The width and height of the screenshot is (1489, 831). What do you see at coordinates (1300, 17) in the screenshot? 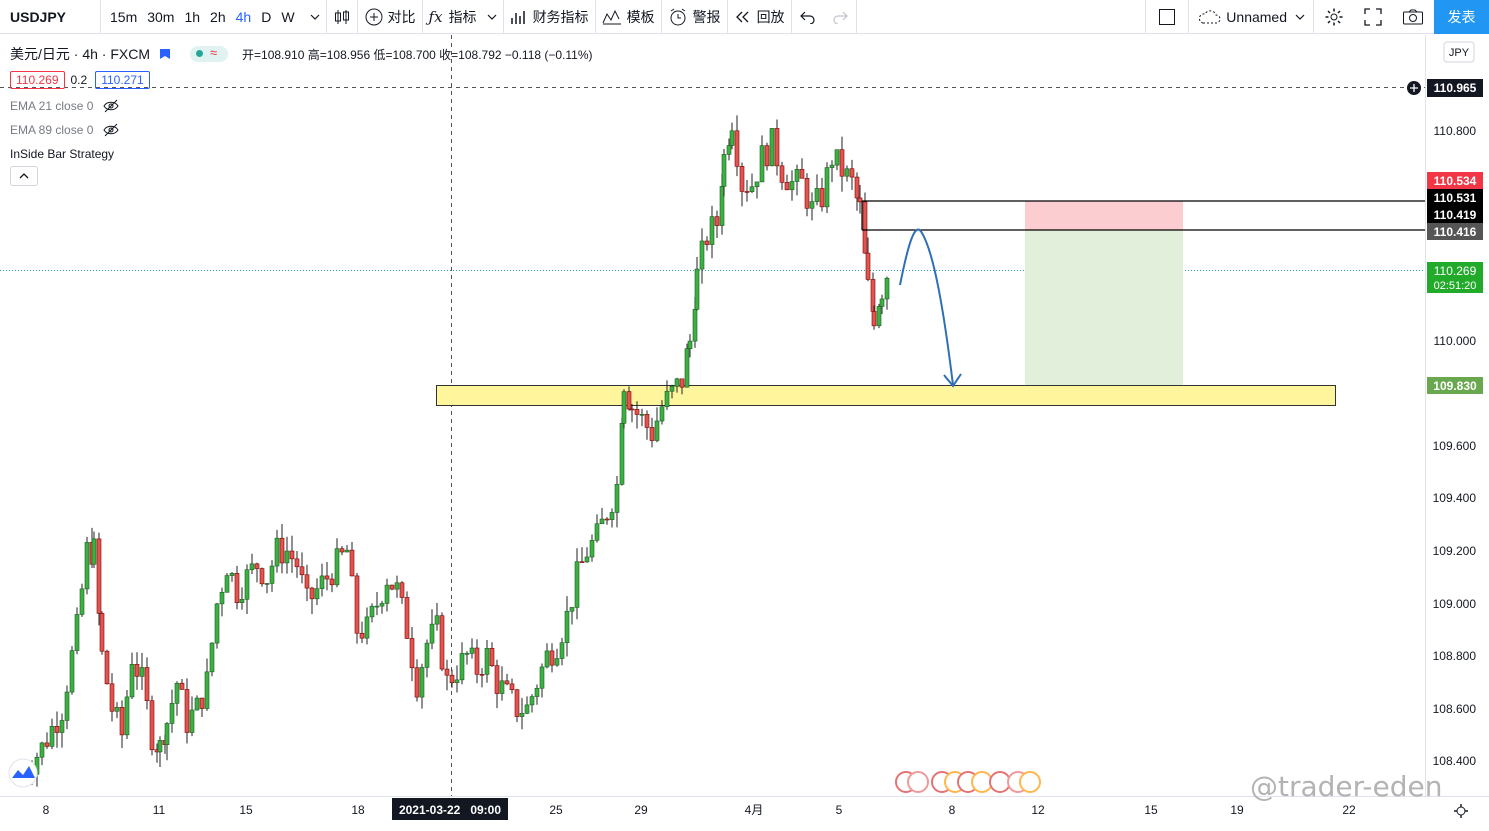
I see `chevron-down-icon` at bounding box center [1300, 17].